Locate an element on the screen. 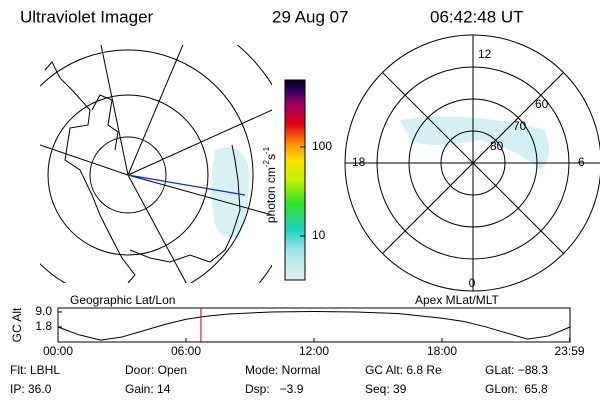  mlat-label: 60 is located at coordinates (542, 104).